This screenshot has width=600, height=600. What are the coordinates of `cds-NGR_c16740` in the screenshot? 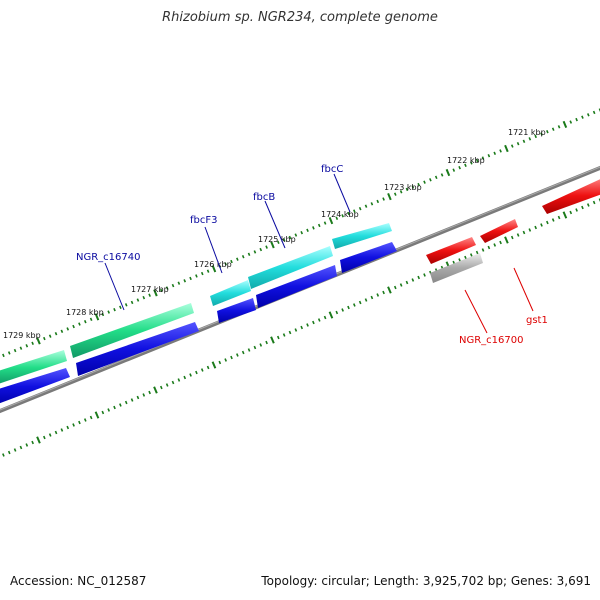 It's located at (137, 349).